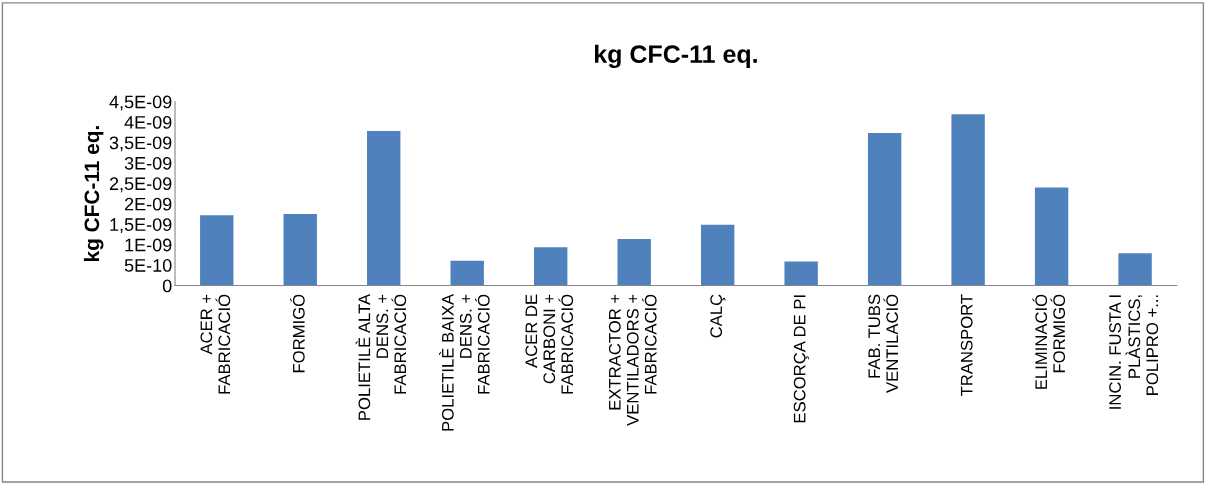 The image size is (1207, 484). Describe the element at coordinates (1049, 341) in the screenshot. I see `x-tick-label: ELIMINACIÓ FORMIGÓ` at that location.